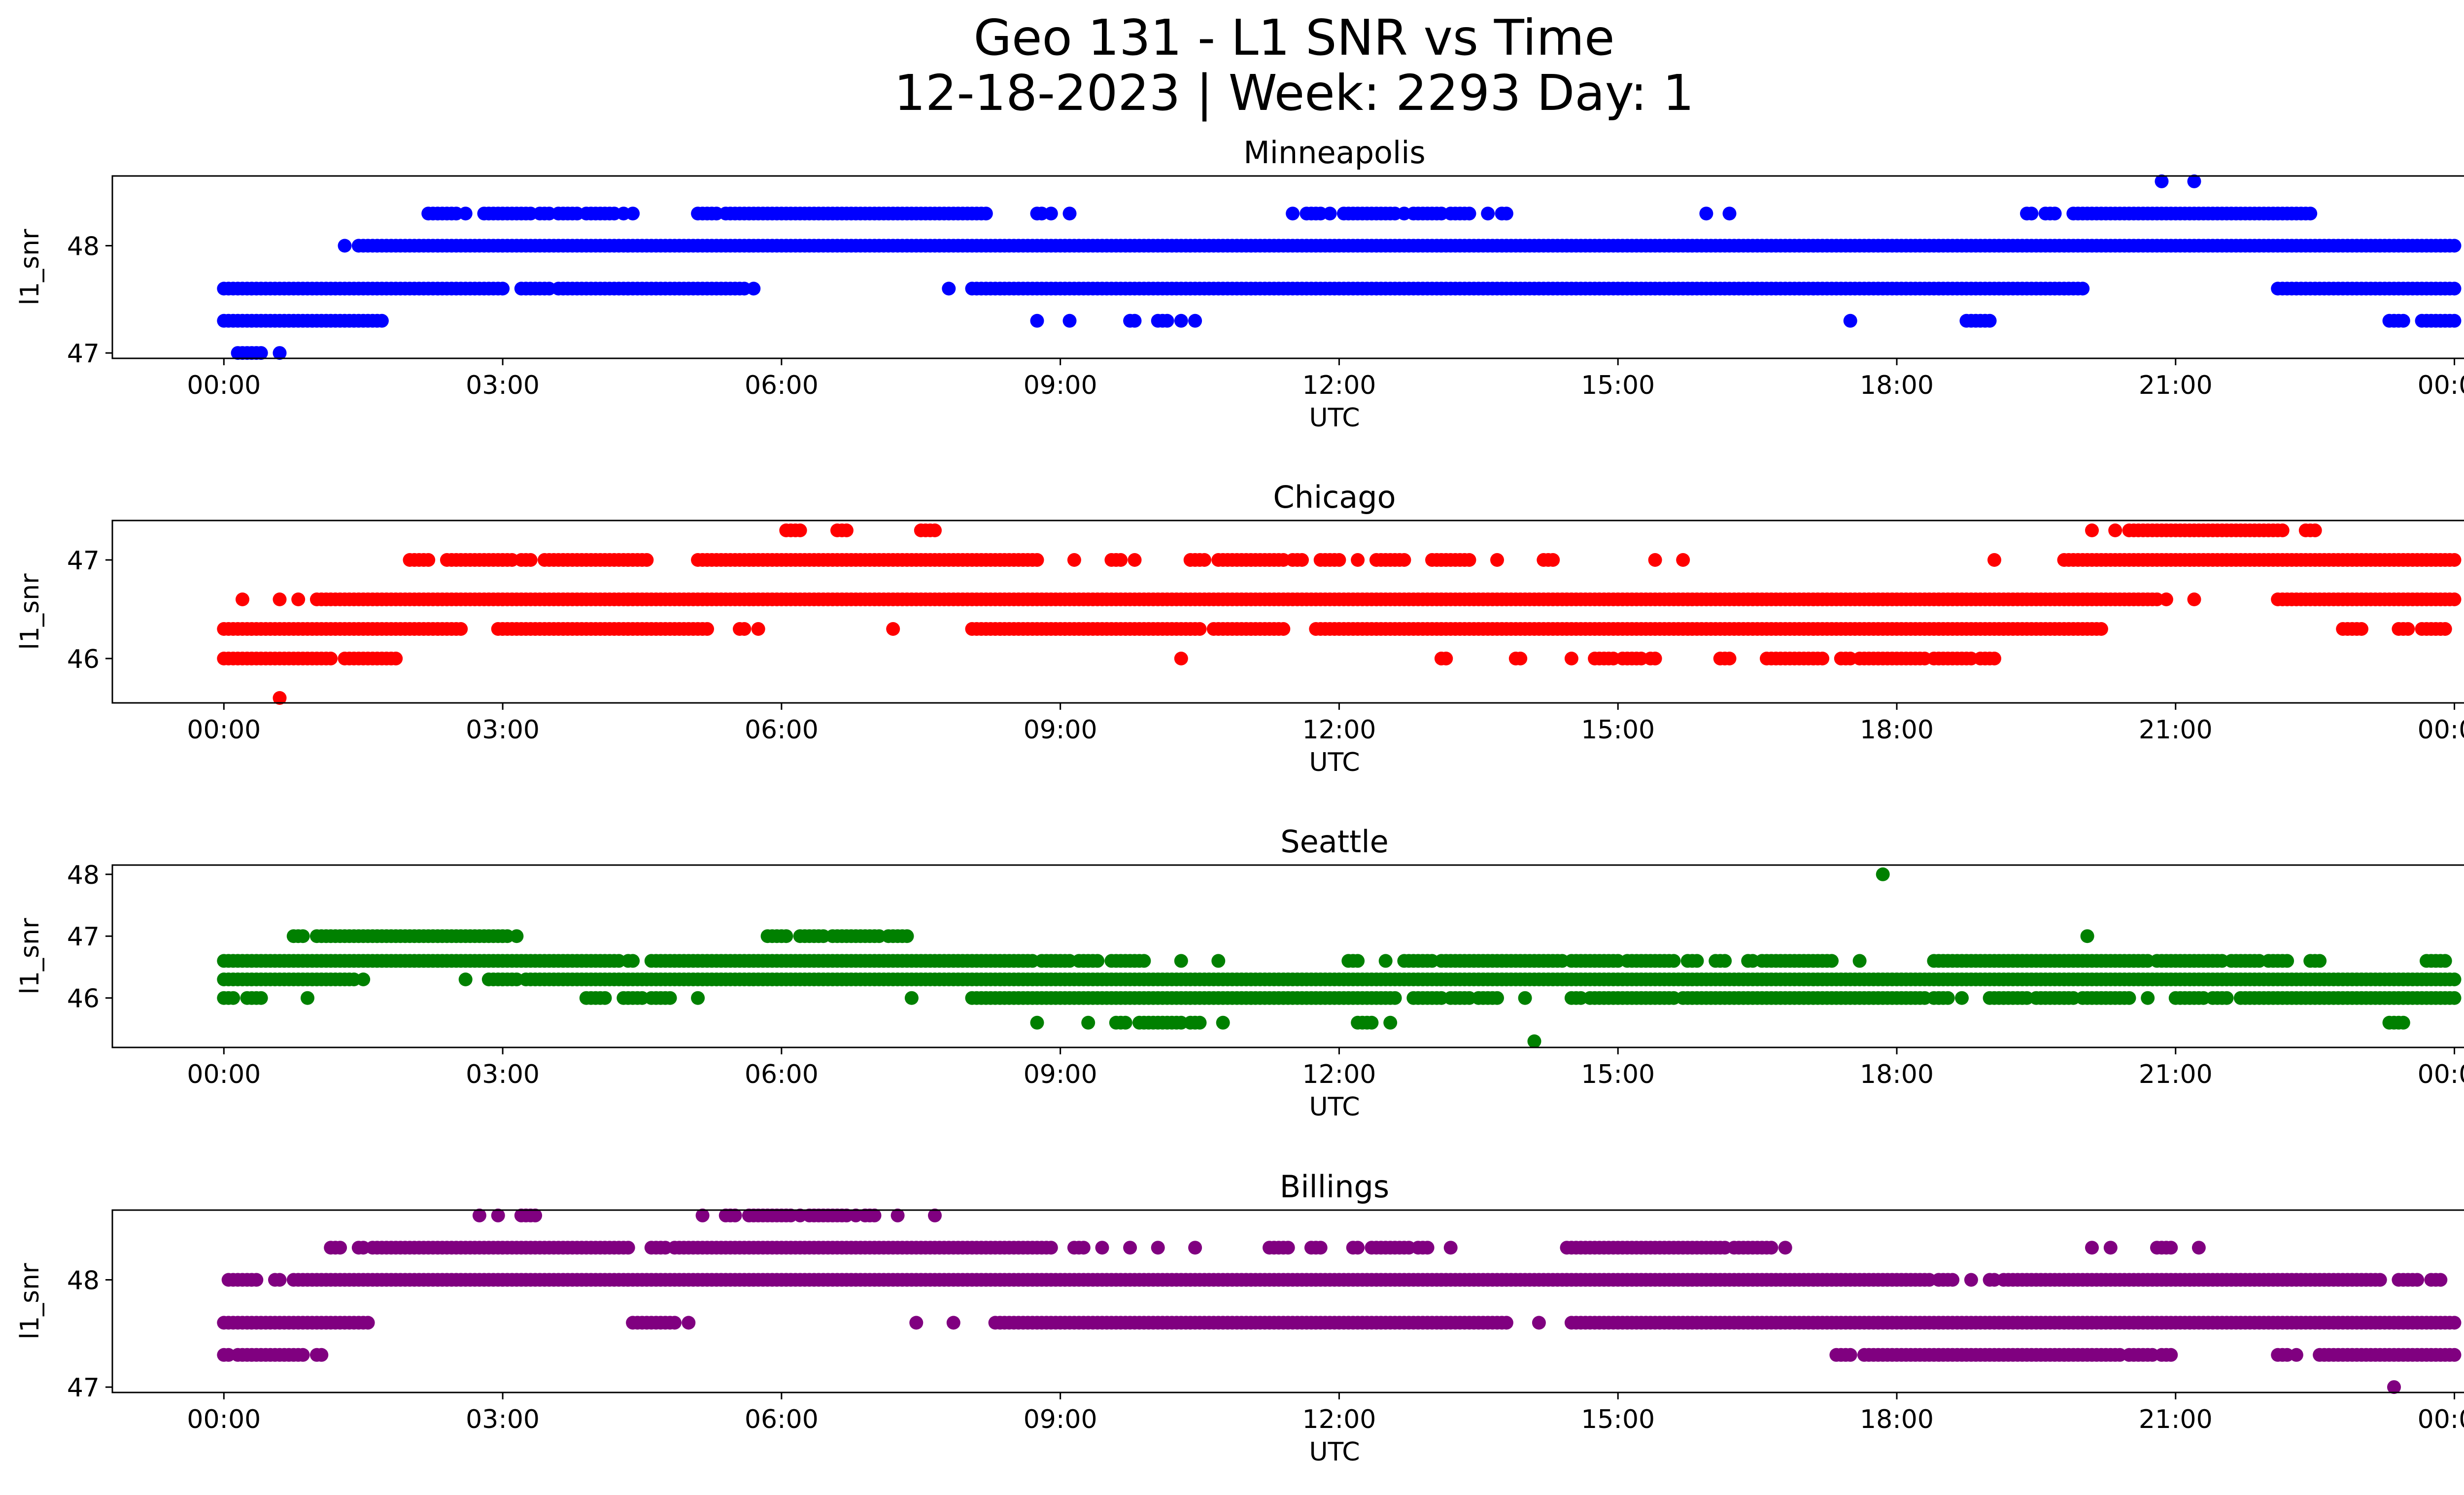  I want to click on panel-title: Billings, so click(1334, 1187).